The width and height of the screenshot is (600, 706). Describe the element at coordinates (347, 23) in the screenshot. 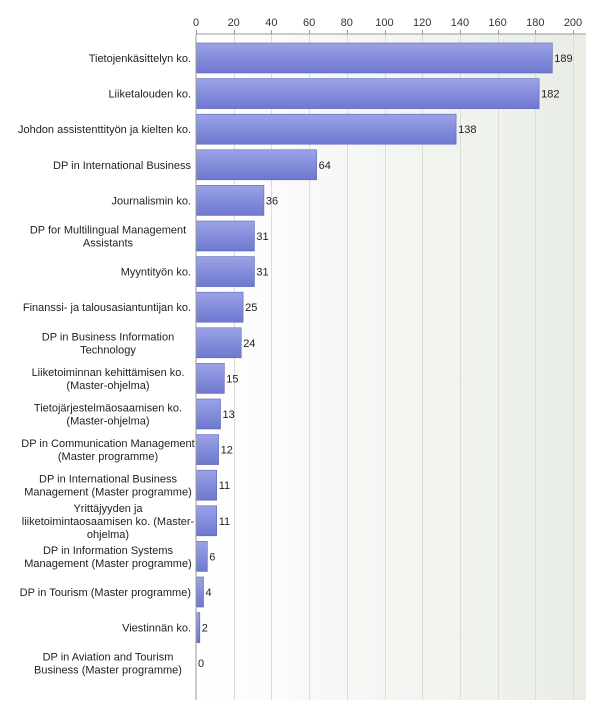

I see `x-tick-label: 80` at that location.